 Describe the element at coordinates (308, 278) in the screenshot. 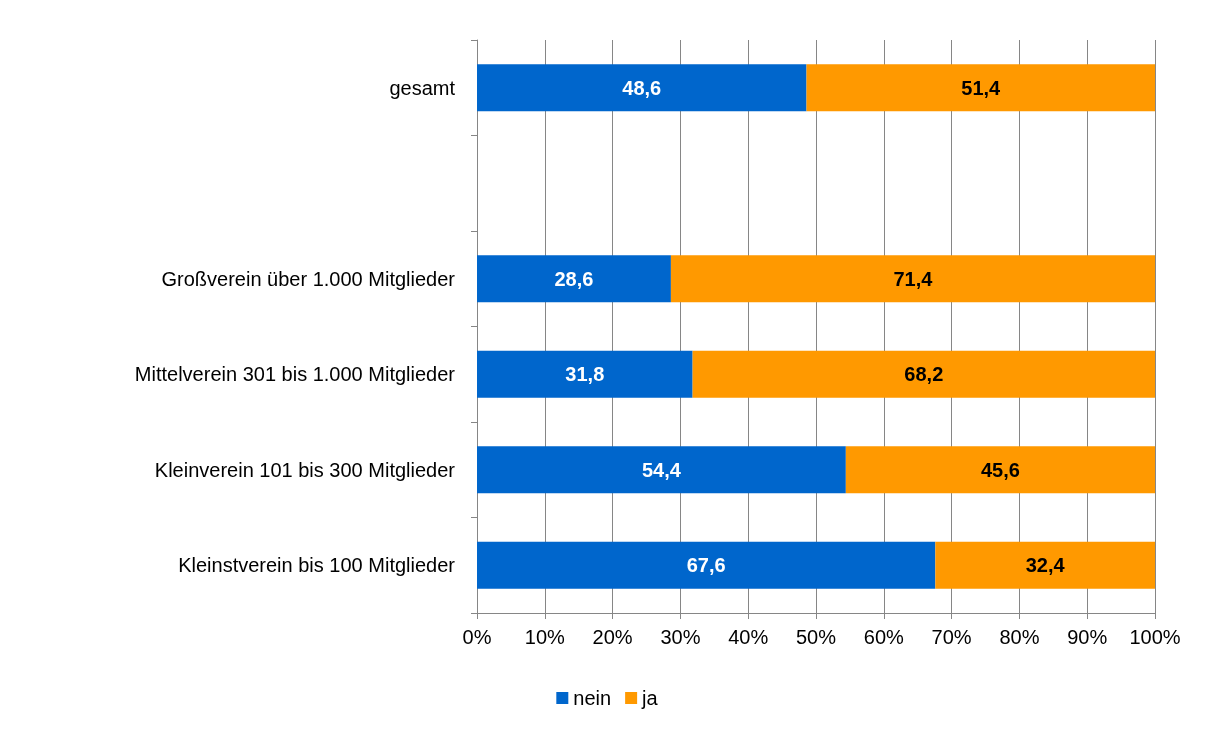

I see `y-tick-label: Großverein über 1.000 Mitglieder` at that location.